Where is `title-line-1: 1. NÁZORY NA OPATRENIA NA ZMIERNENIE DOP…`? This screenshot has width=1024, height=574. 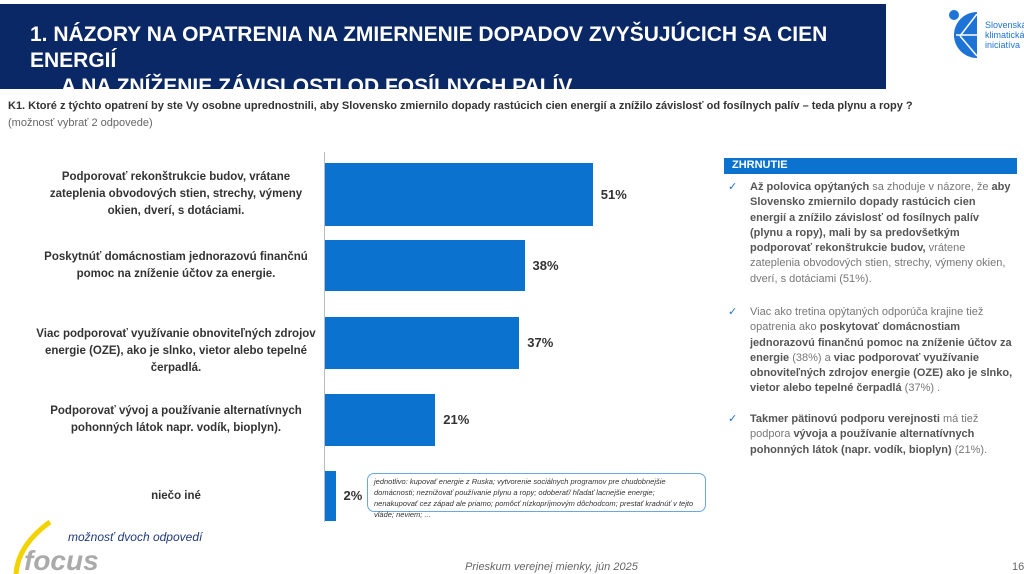
title-line-1: 1. NÁZORY NA OPATRENIA NA ZMIERNENIE DOP… is located at coordinates (429, 47).